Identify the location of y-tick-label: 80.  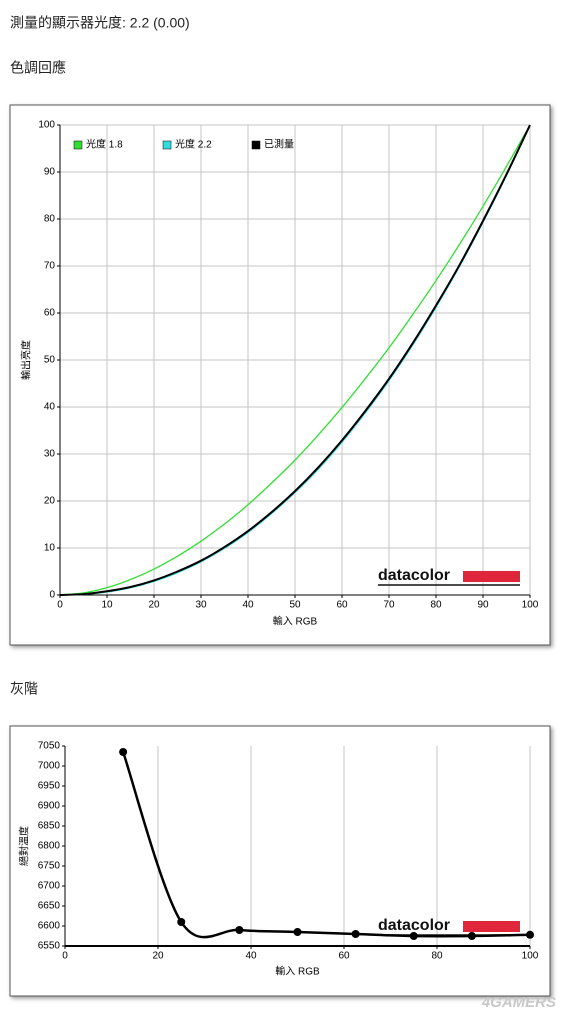
(50, 219).